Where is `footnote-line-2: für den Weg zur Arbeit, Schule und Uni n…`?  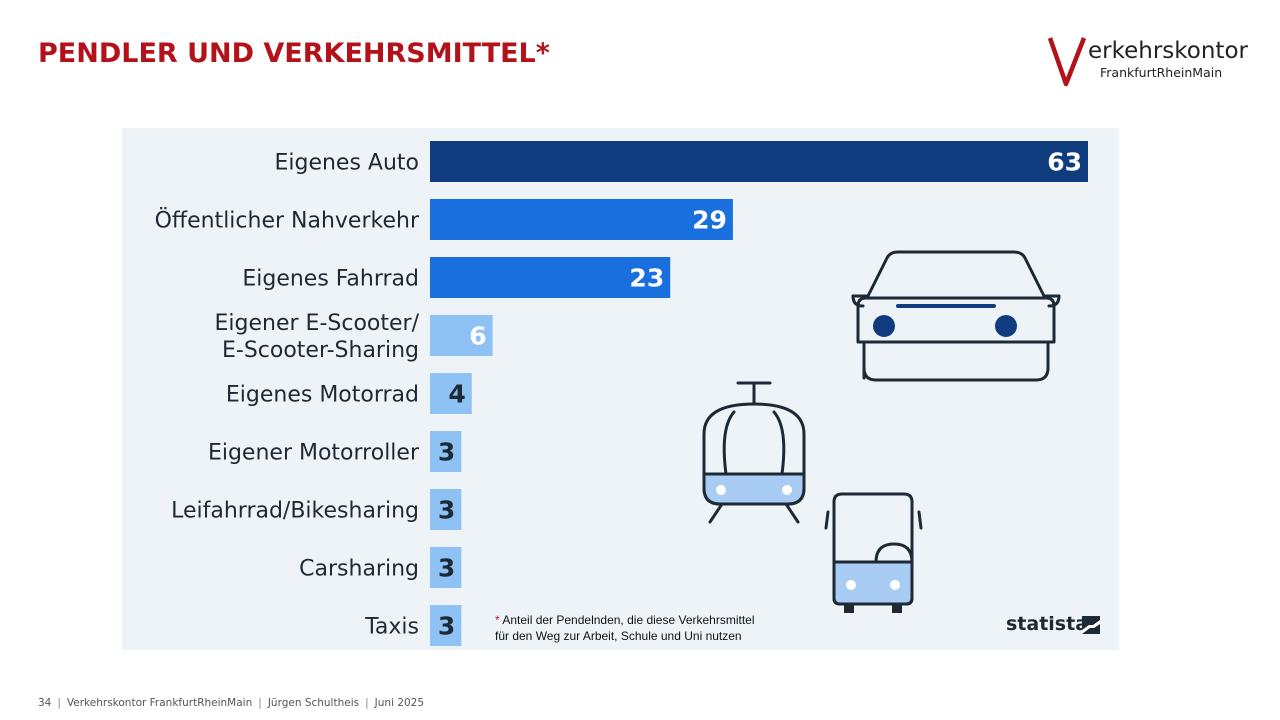 footnote-line-2: für den Weg zur Arbeit, Schule und Uni n… is located at coordinates (618, 636).